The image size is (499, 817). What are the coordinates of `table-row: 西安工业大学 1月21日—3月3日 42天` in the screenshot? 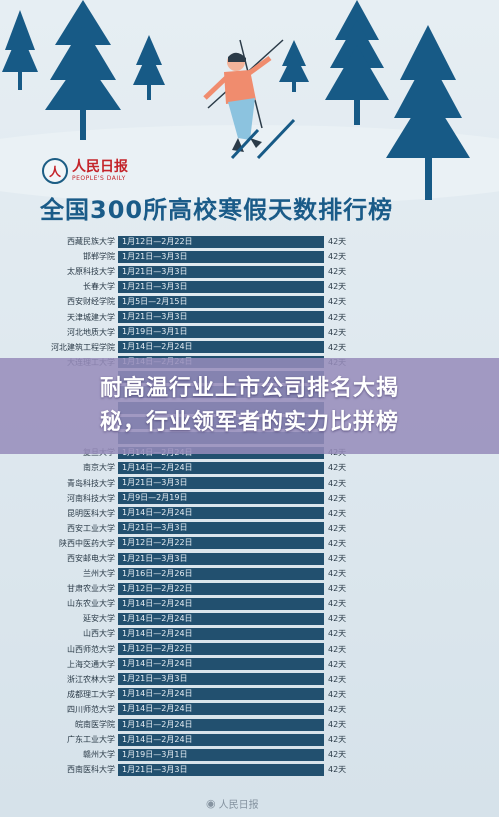 It's located at (193, 528).